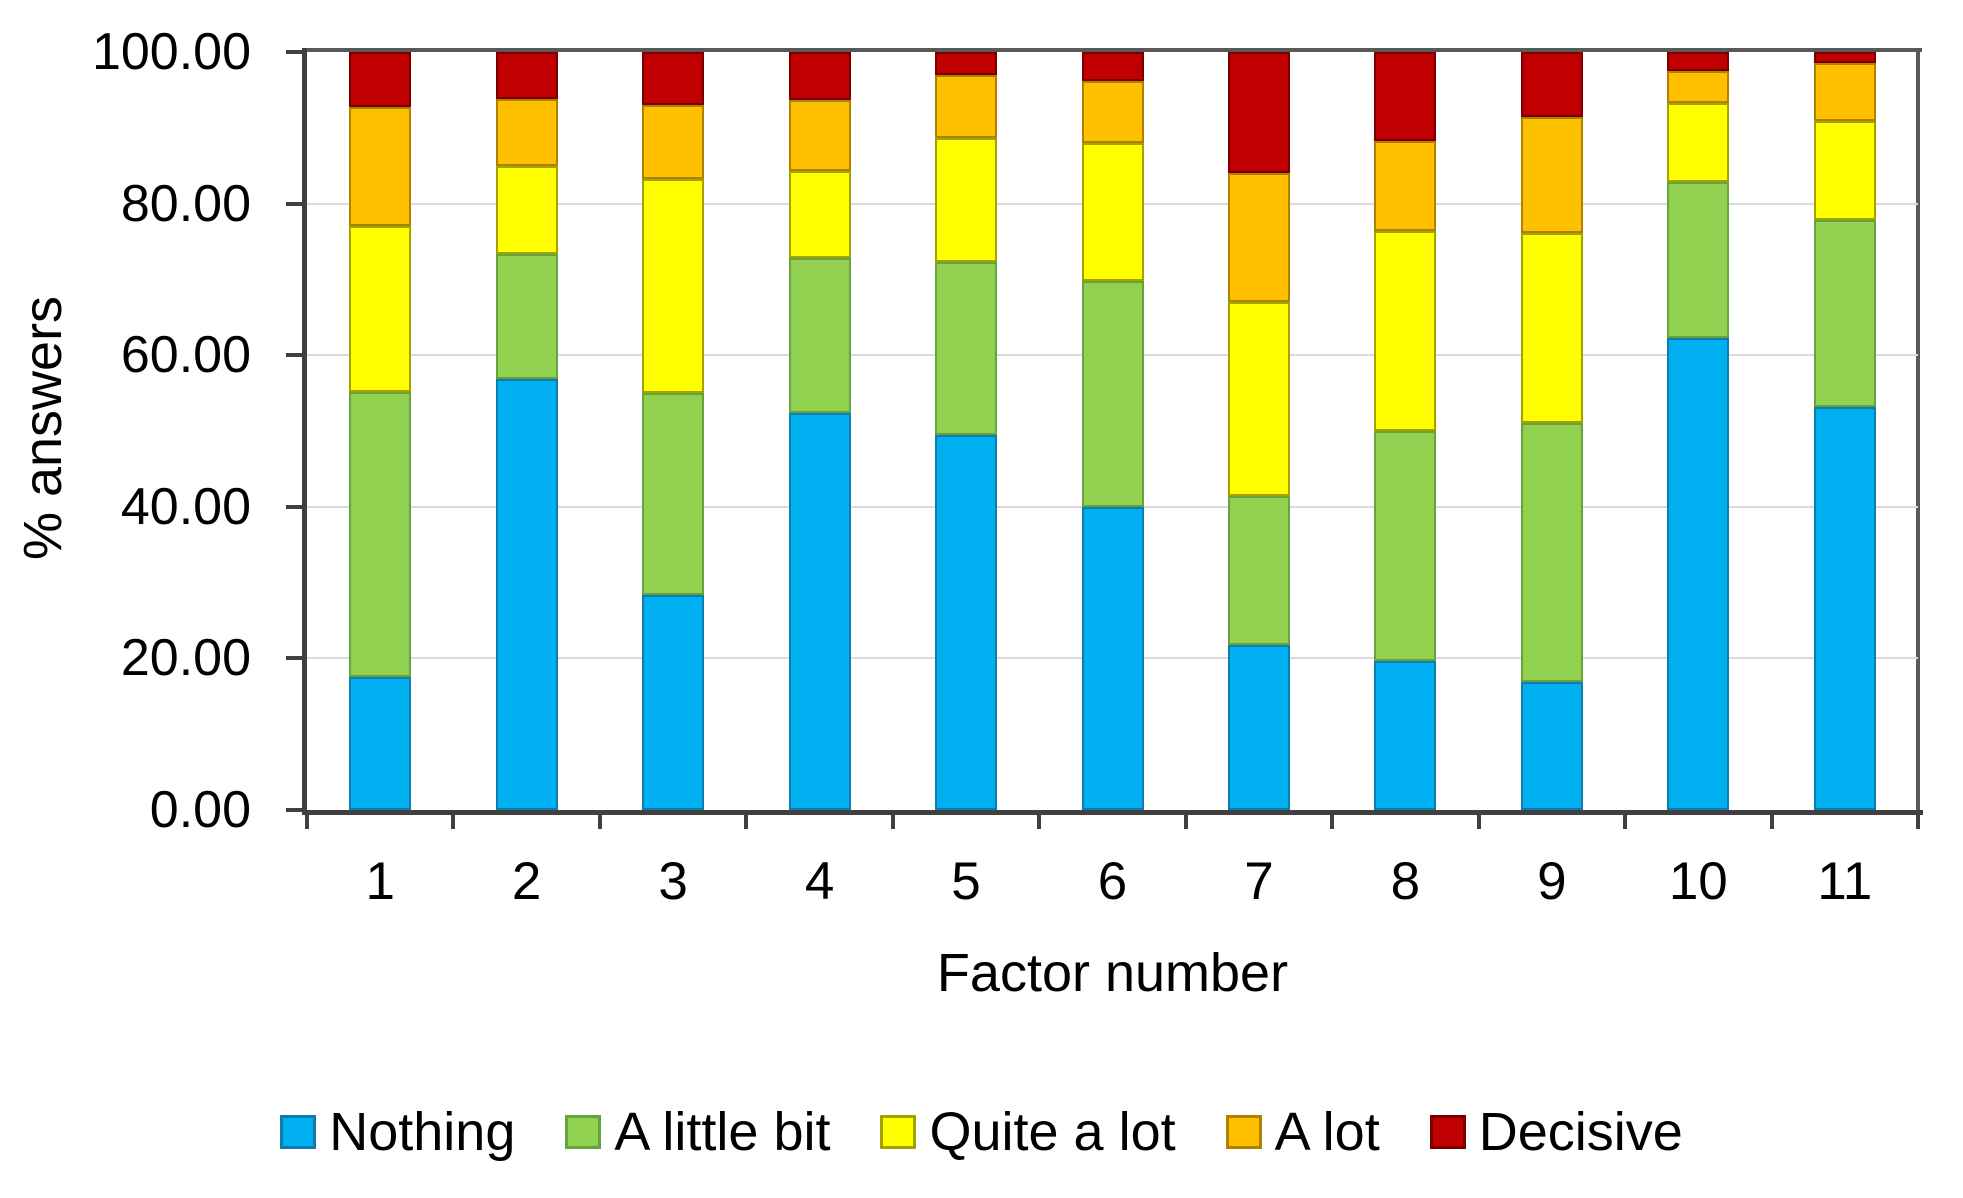  What do you see at coordinates (298, 1132) in the screenshot?
I see `legend-swatch-nothing-icon` at bounding box center [298, 1132].